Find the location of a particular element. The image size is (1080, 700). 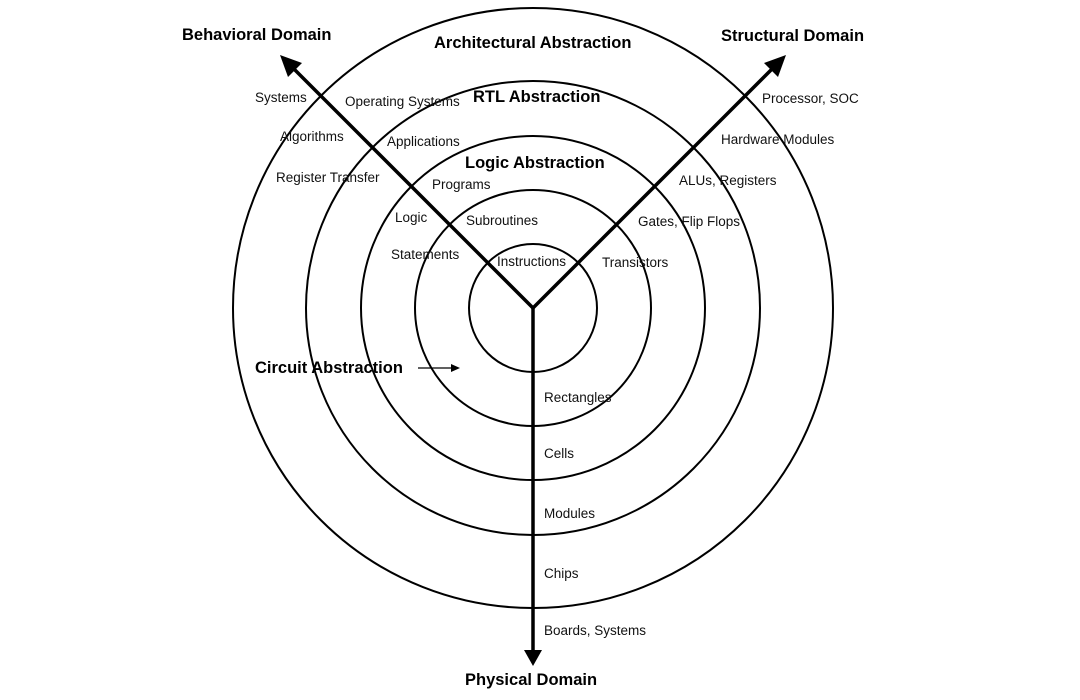

label-gates-flip-flops: Gates, Flip Flops is located at coordinates (689, 221).